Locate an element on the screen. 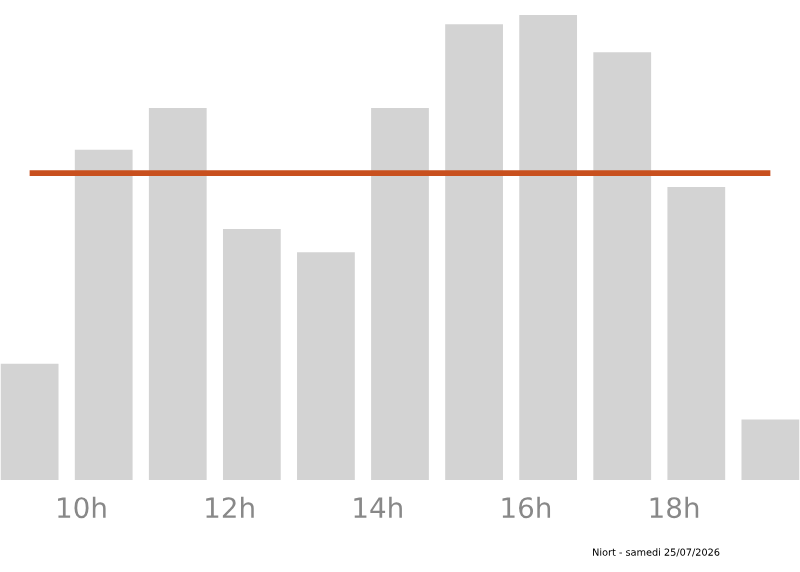  x-tick-label: 12h is located at coordinates (230, 507).